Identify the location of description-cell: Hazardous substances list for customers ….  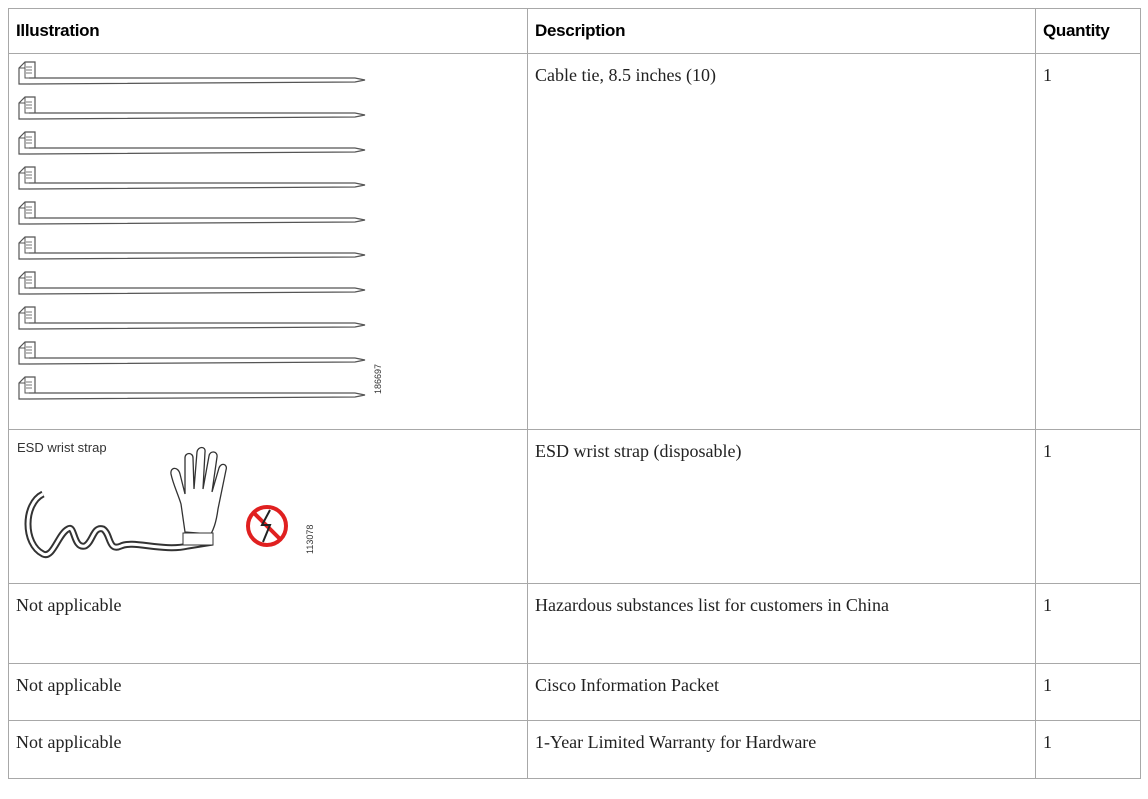
(781, 623).